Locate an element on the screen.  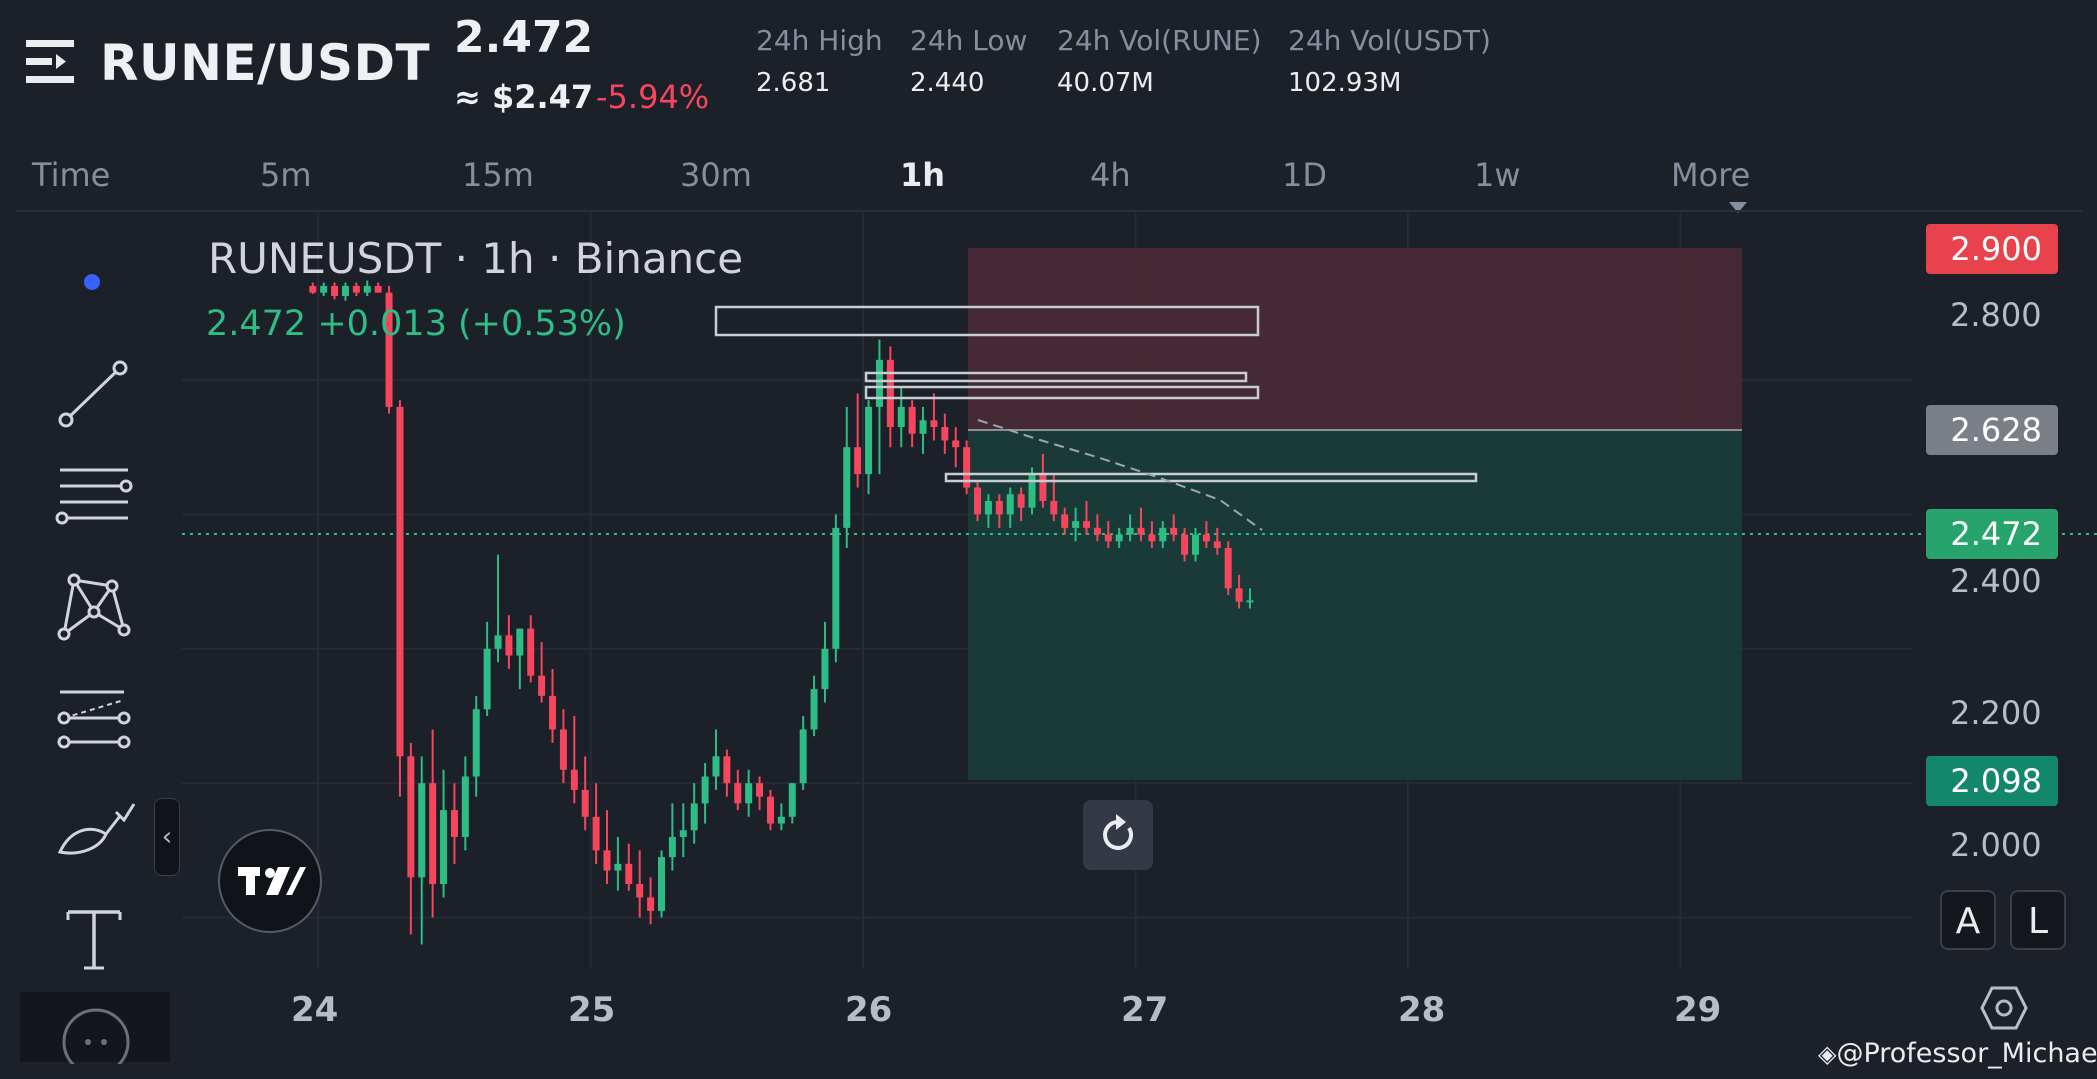
price-change-percent: -5.94% is located at coordinates (653, 97).